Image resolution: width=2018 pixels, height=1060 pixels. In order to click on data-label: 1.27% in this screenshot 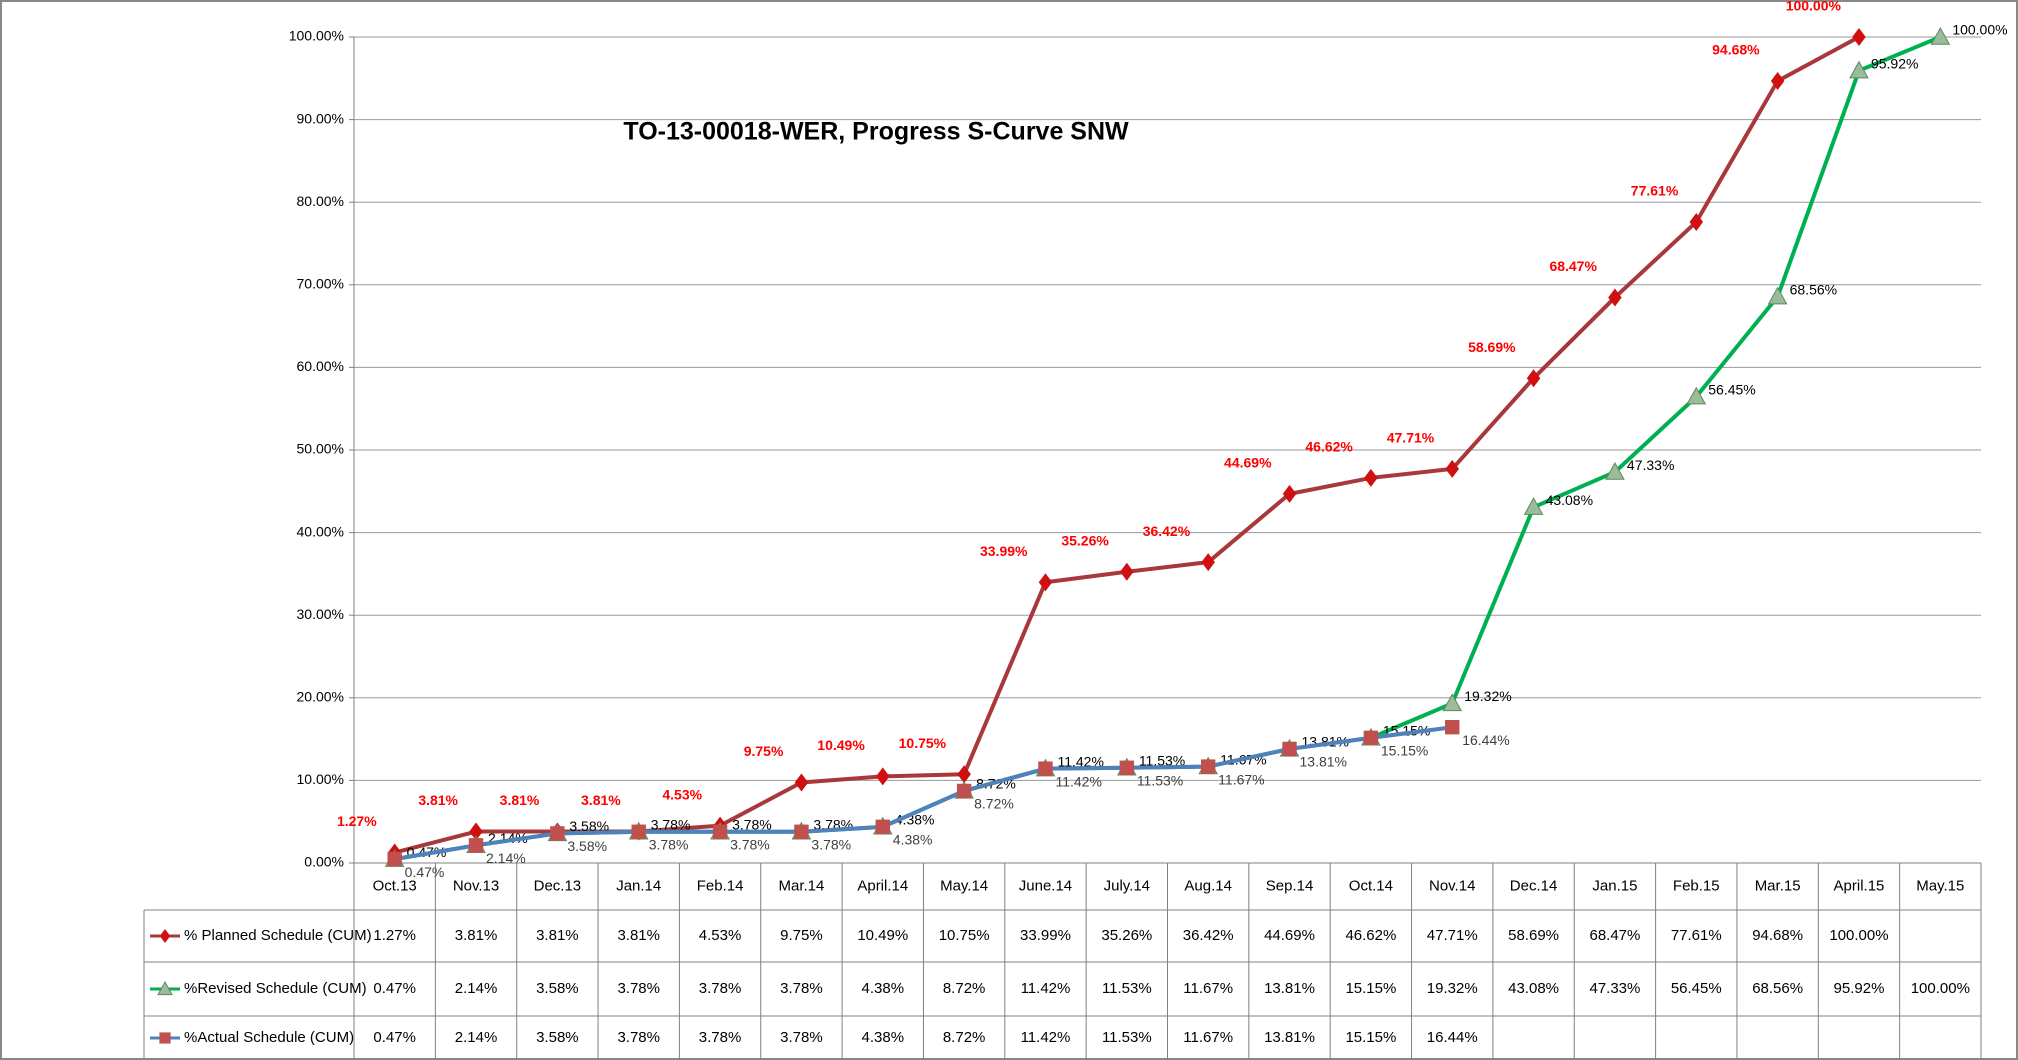, I will do `click(357, 821)`.